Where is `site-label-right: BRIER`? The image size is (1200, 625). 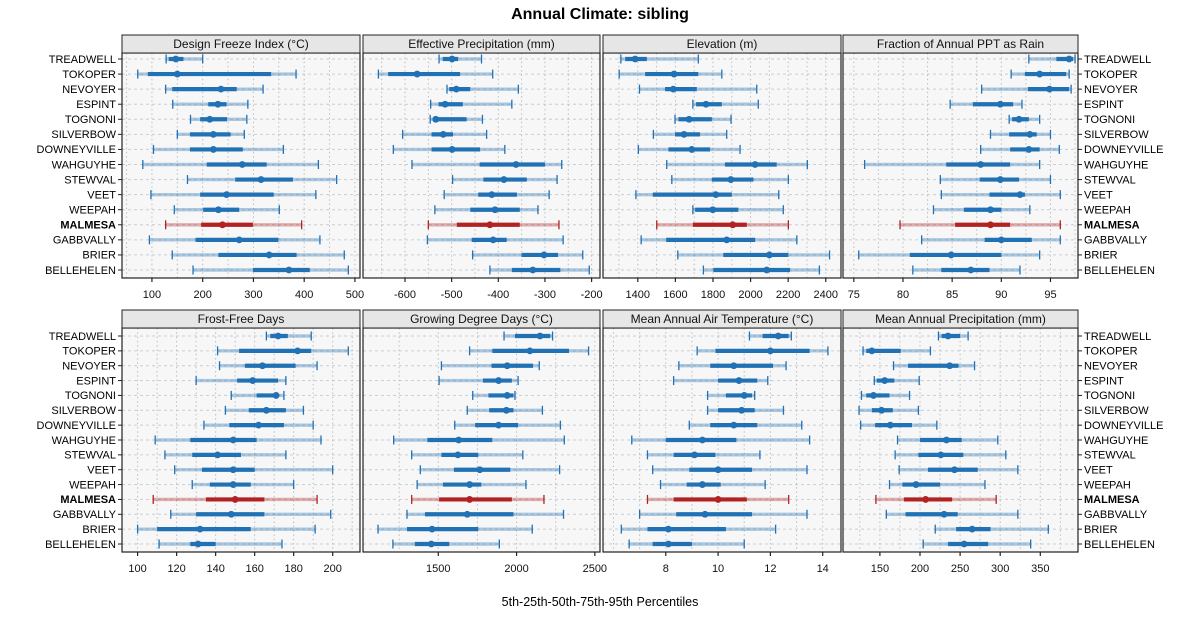
site-label-right: BRIER is located at coordinates (1101, 256).